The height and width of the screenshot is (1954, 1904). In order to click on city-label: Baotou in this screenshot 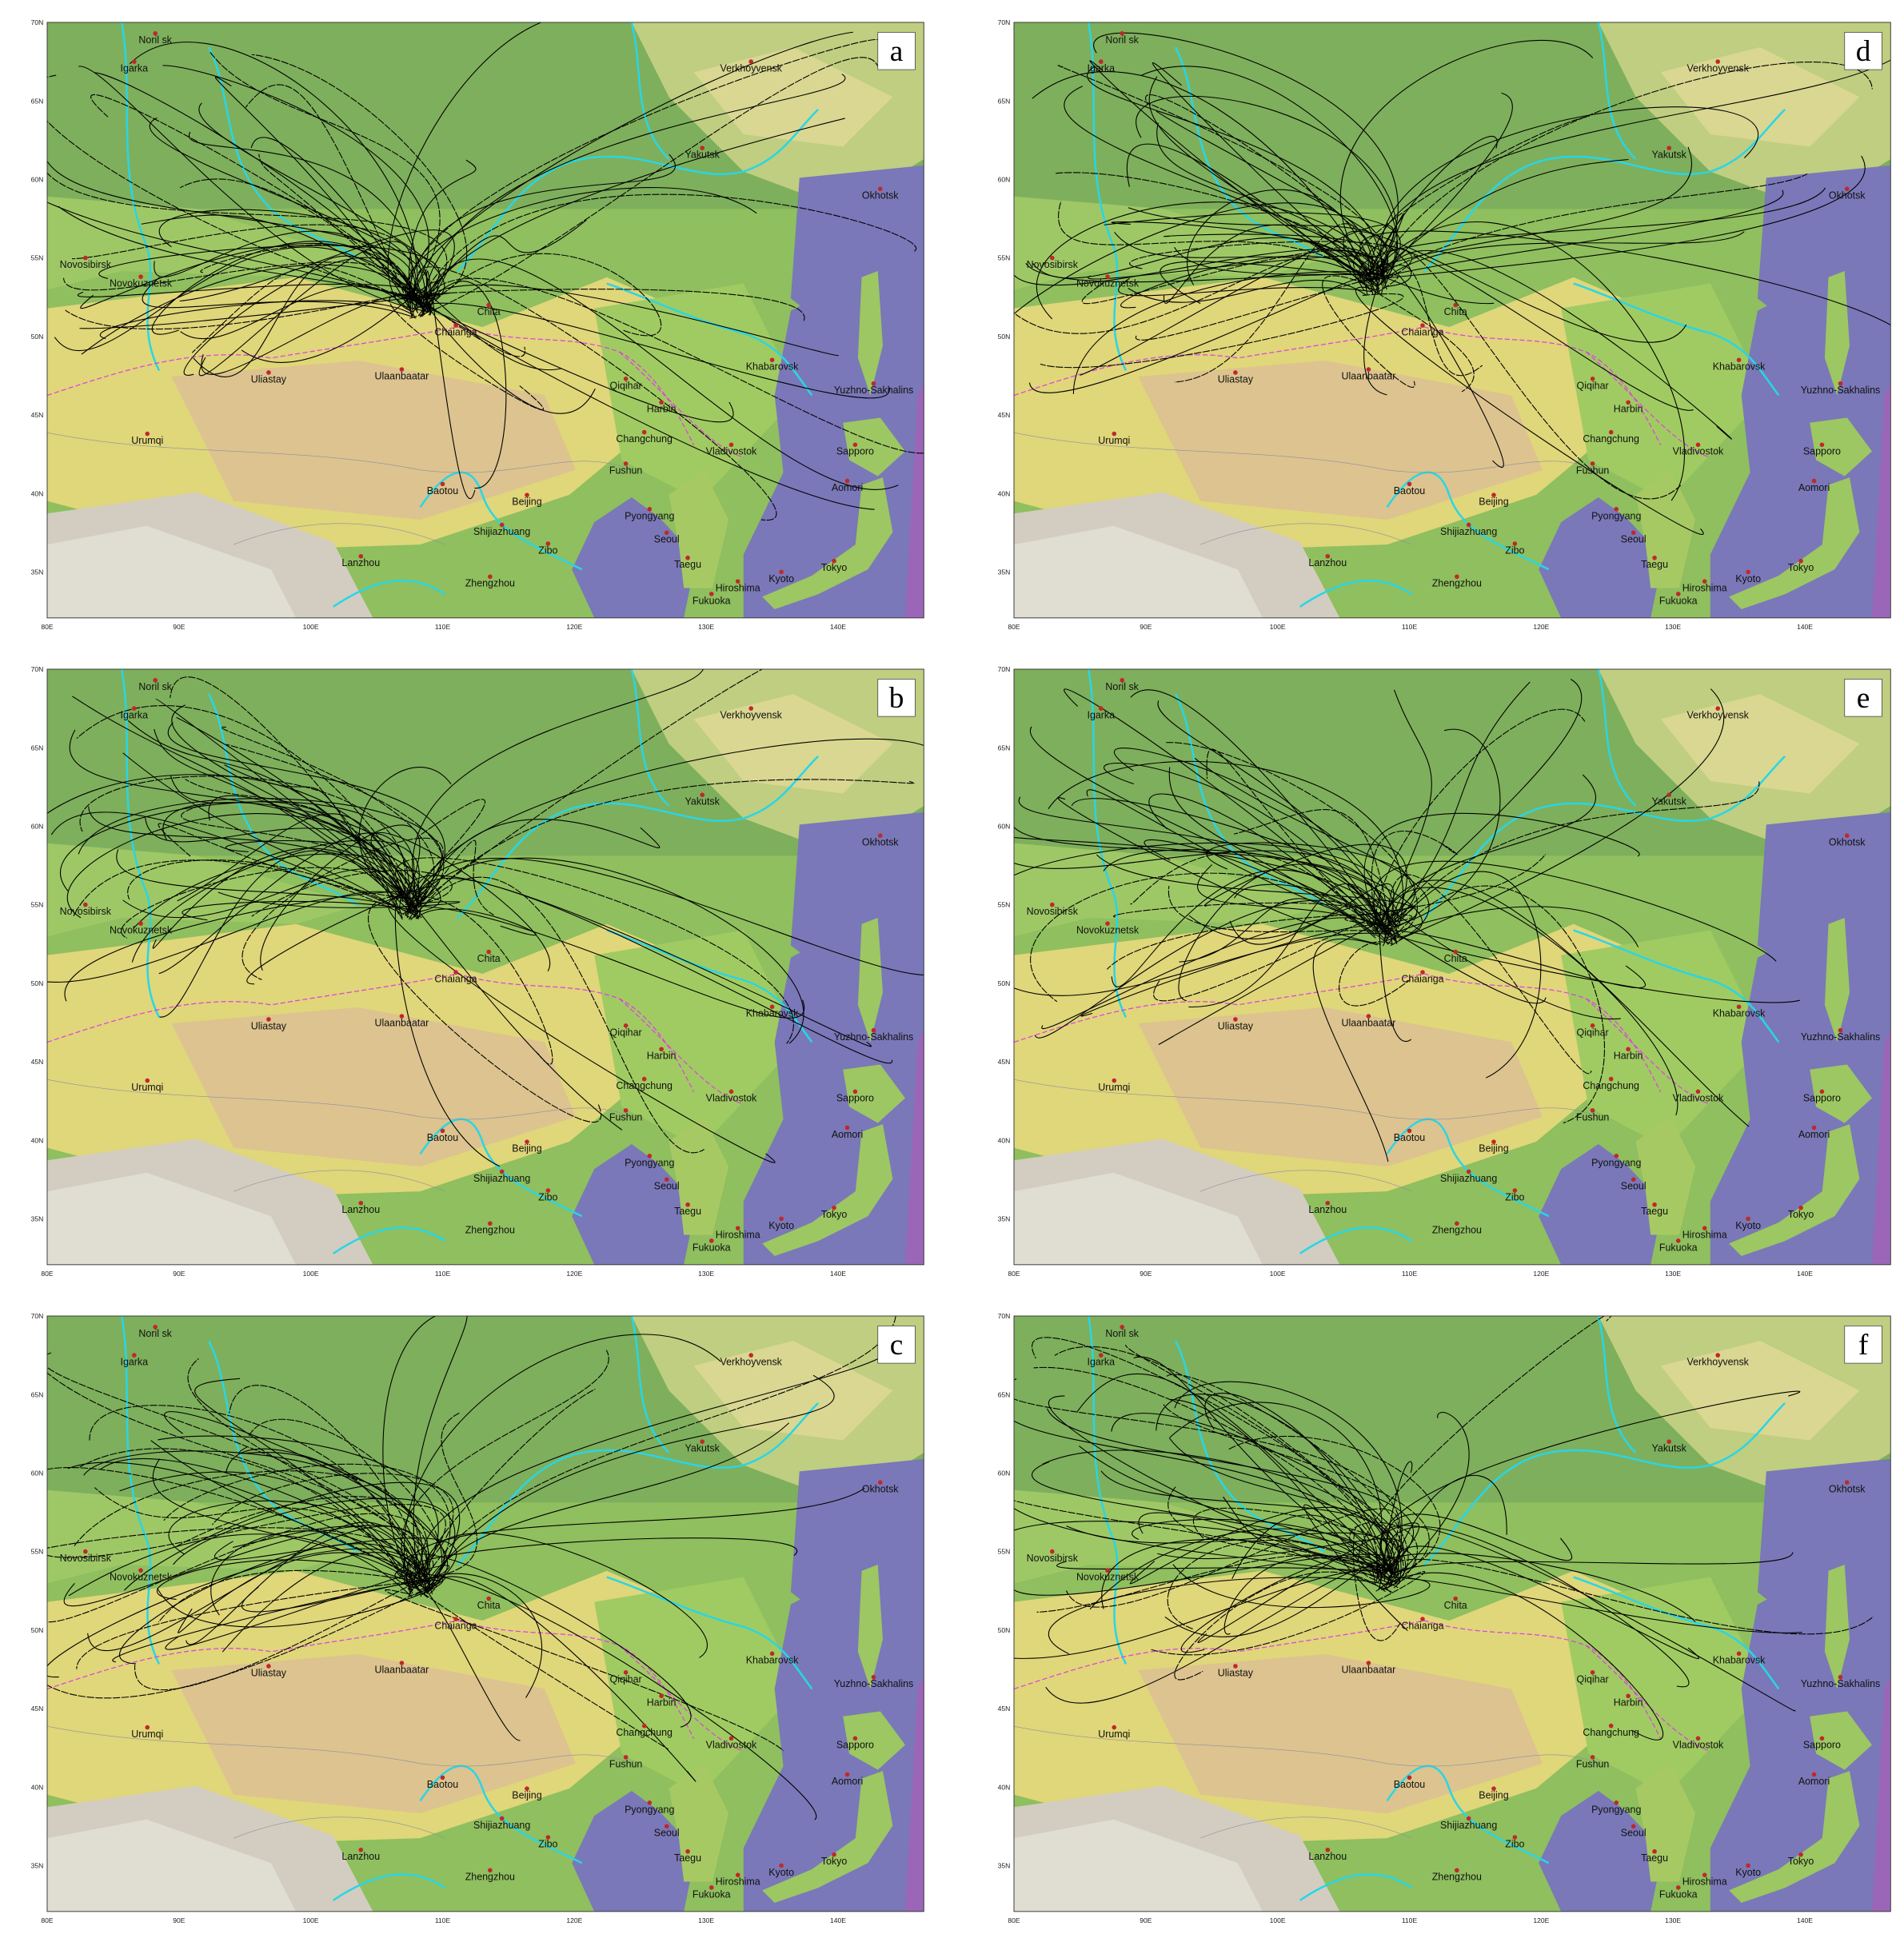, I will do `click(443, 490)`.